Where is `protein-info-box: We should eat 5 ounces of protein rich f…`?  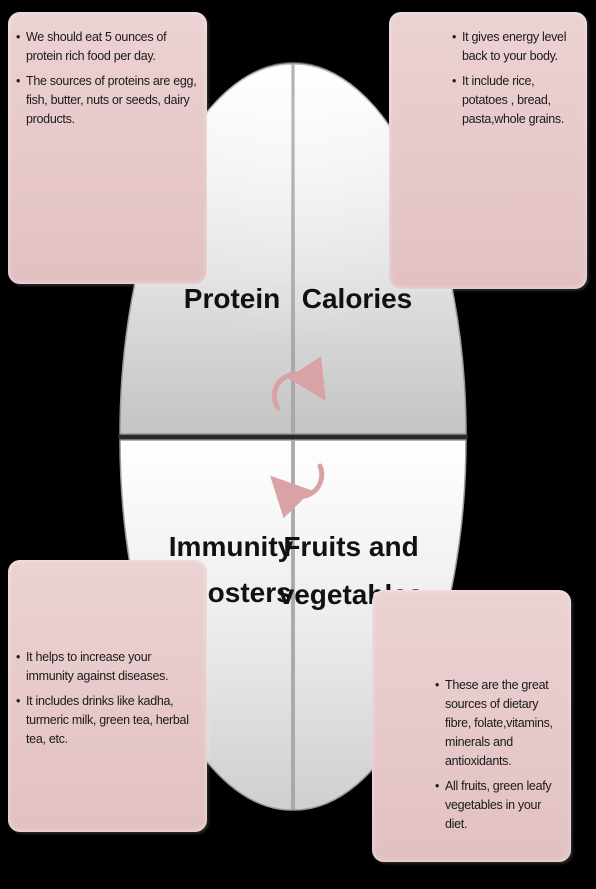 protein-info-box: We should eat 5 ounces of protein rich f… is located at coordinates (107, 148).